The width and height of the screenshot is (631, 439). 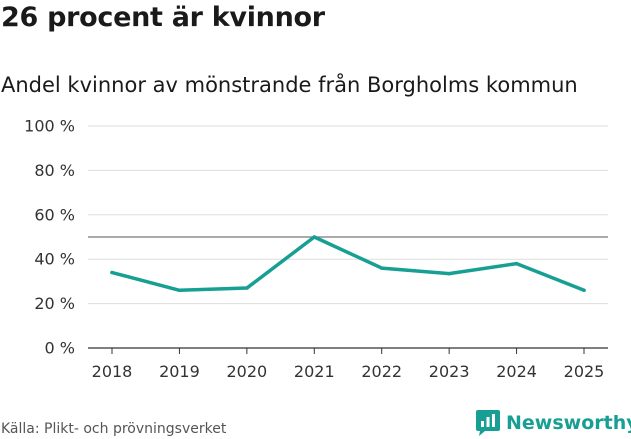 I want to click on y-axis-ticks: 0 % 20 % 40 % 60 % 80 % 100 %, so click(x=49, y=237).